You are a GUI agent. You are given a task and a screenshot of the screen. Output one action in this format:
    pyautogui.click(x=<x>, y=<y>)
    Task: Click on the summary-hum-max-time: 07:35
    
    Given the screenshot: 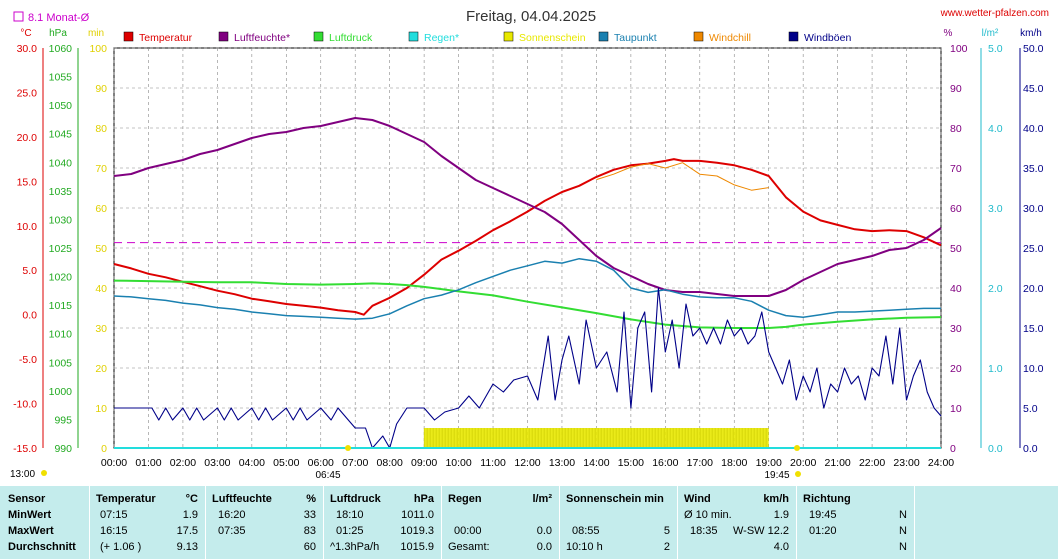 What is the action you would take?
    pyautogui.click(x=232, y=531)
    